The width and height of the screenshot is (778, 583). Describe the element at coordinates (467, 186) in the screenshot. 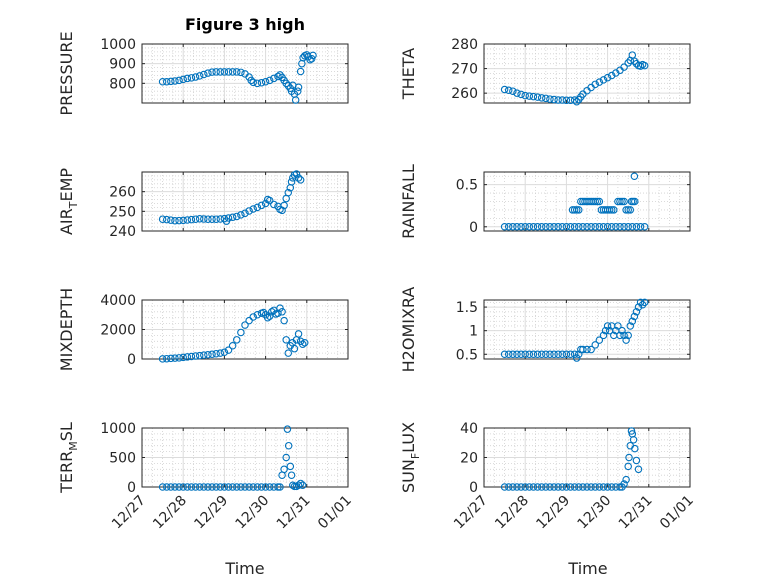

I see `y-tick-label: 0.5` at that location.